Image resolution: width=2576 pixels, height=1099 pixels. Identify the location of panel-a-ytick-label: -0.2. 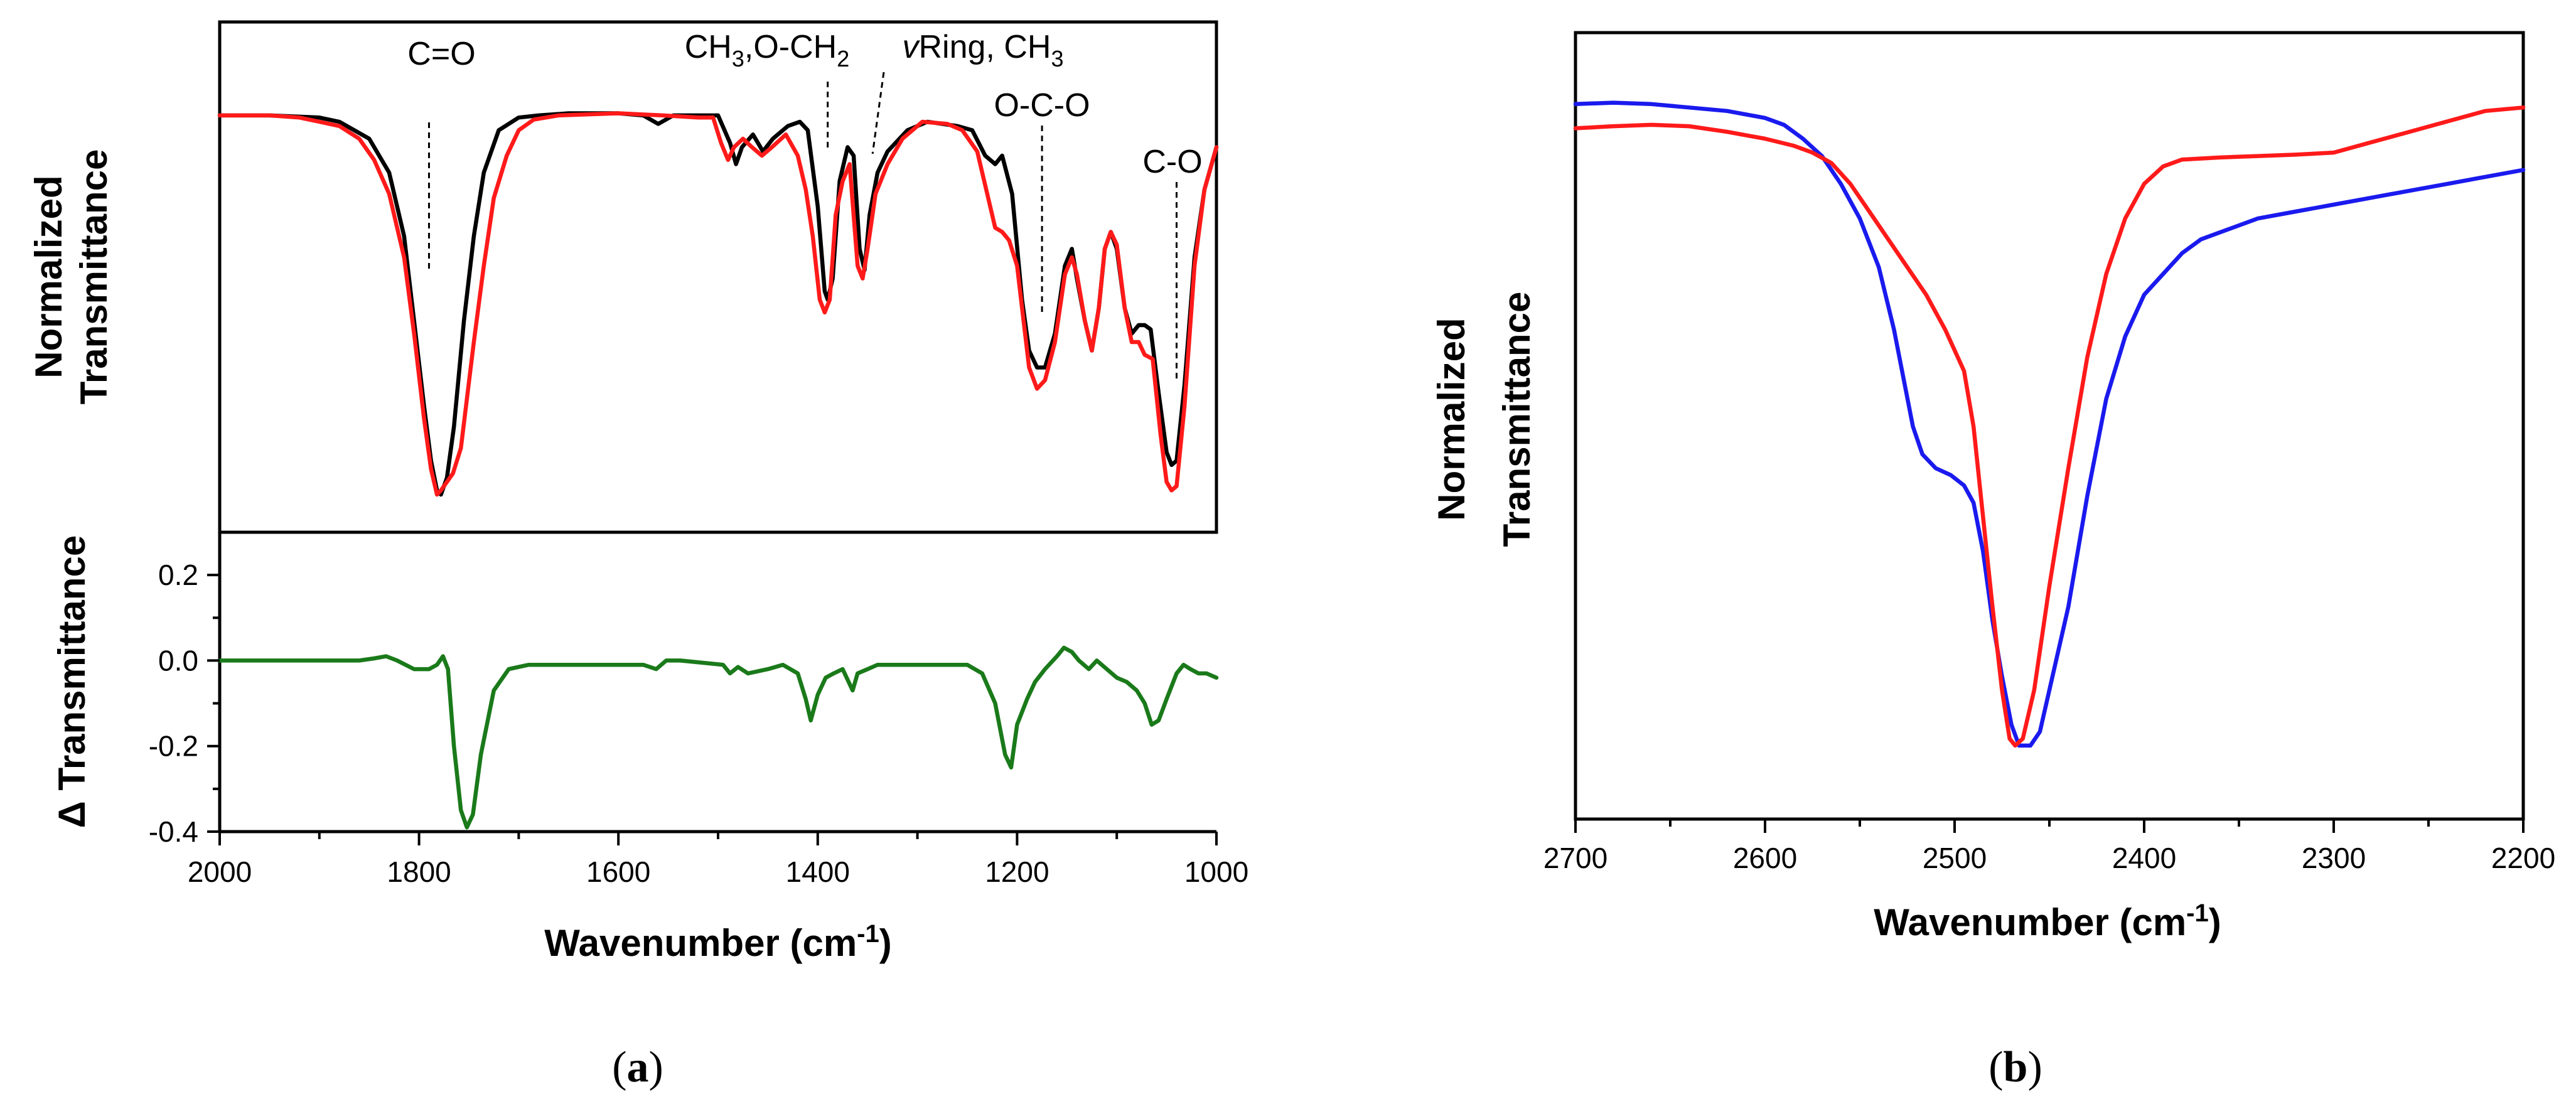
(173, 746).